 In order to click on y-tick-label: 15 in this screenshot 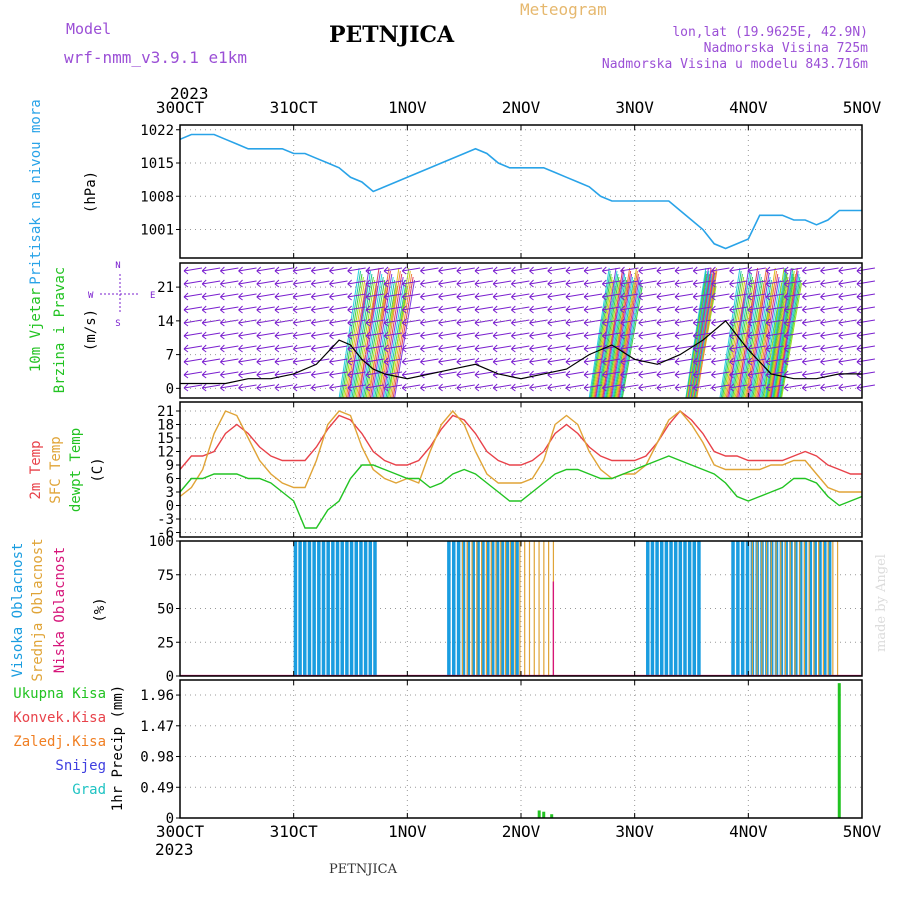, I will do `click(165, 439)`.